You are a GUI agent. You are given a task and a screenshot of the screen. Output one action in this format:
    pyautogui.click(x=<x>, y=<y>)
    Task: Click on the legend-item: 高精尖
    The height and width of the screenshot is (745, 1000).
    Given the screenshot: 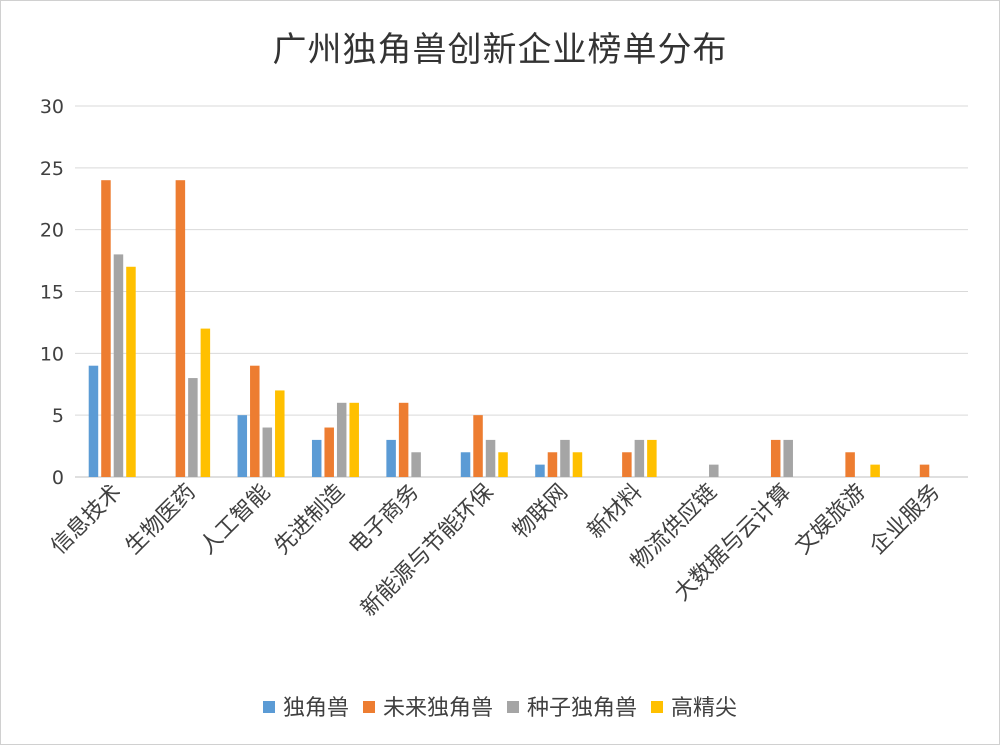 What is the action you would take?
    pyautogui.click(x=694, y=706)
    